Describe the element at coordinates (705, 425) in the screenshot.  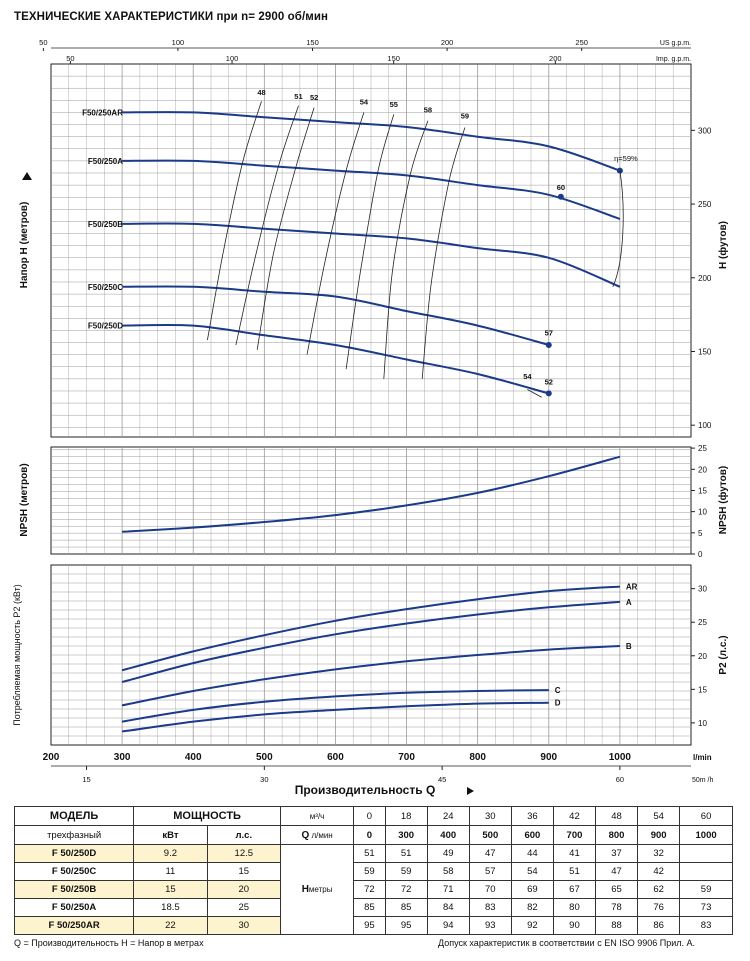
I see `right-tick-label: 100` at that location.